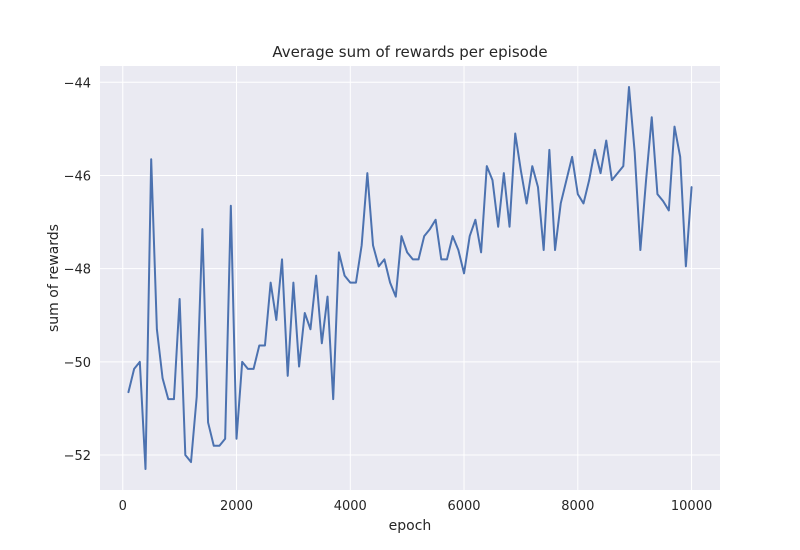 This screenshot has width=800, height=550. I want to click on x-tick-labels: 0 2000 4000 6000 8000 10000, so click(416, 506).